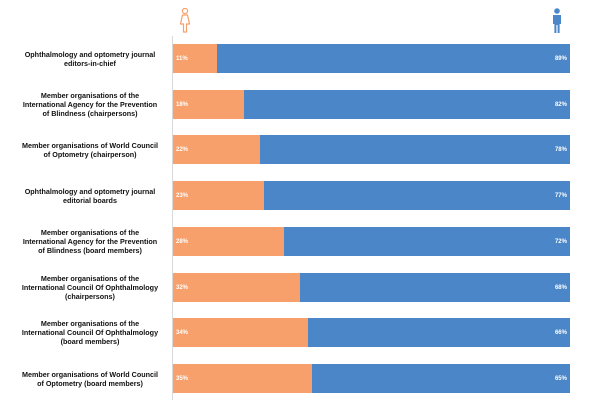 Image resolution: width=610 pixels, height=400 pixels. What do you see at coordinates (185, 20) in the screenshot?
I see `female-icon` at bounding box center [185, 20].